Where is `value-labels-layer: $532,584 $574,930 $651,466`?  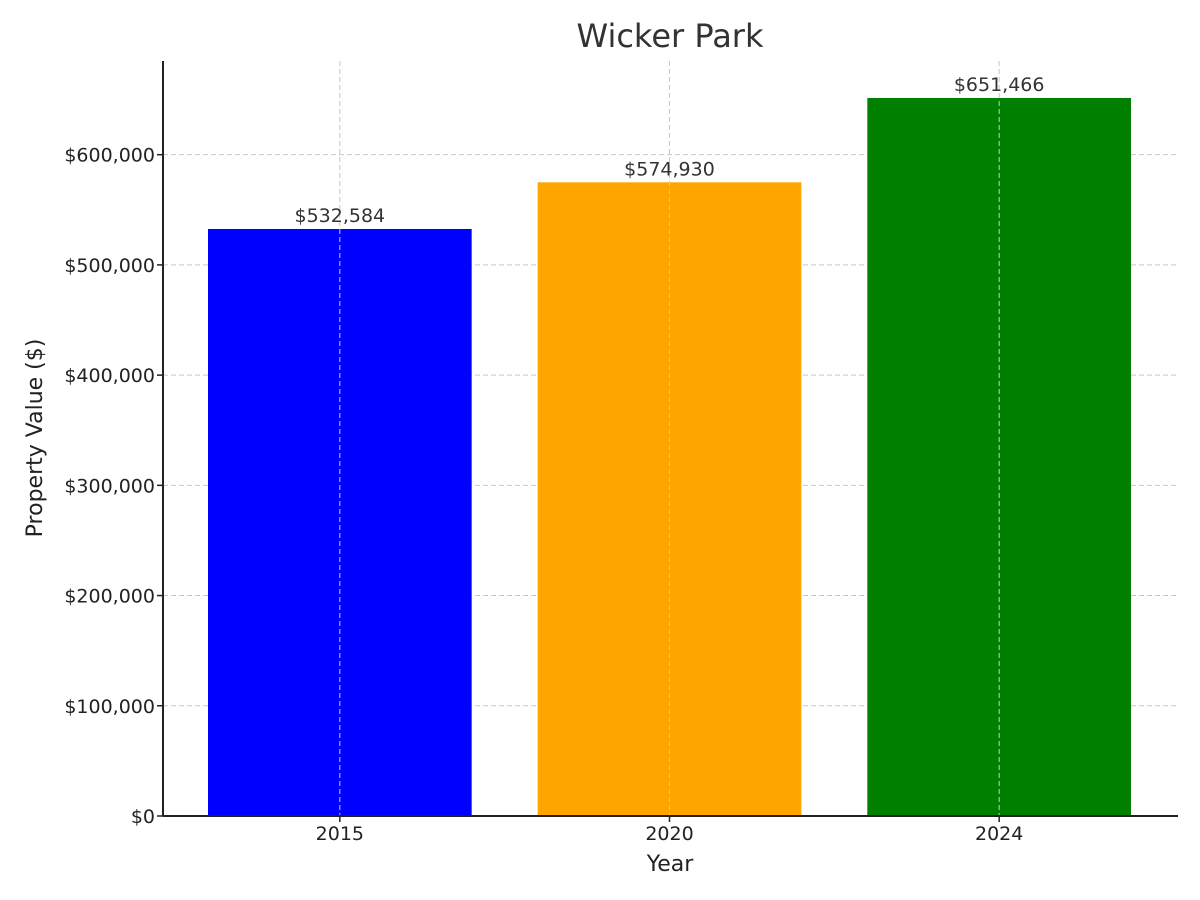 value-labels-layer: $532,584 $574,930 $651,466 is located at coordinates (669, 150).